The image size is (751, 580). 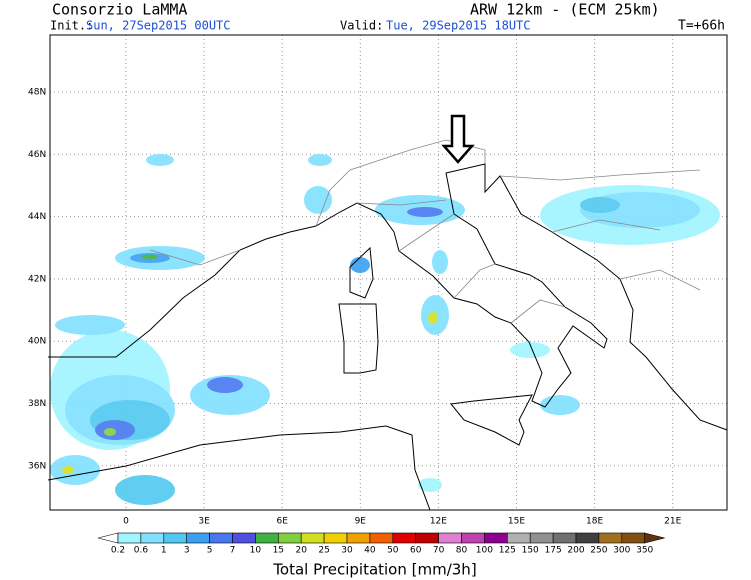 What do you see at coordinates (565, 10) in the screenshot?
I see `model: ARW 12km - (ECM 25km)` at bounding box center [565, 10].